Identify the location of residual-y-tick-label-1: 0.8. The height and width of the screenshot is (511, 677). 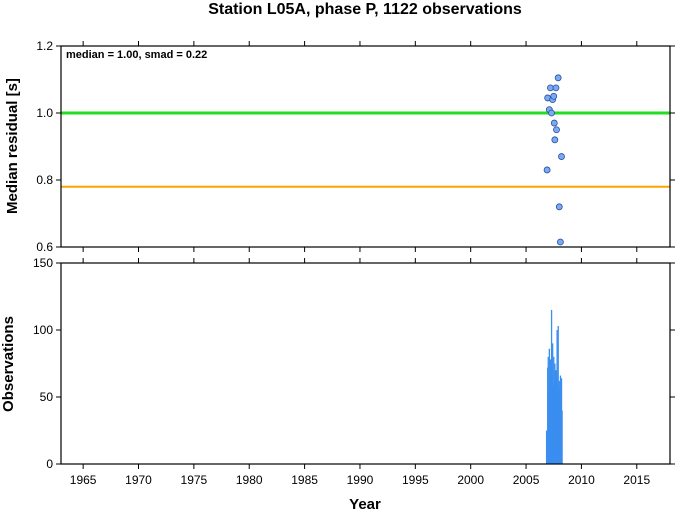
(44, 180).